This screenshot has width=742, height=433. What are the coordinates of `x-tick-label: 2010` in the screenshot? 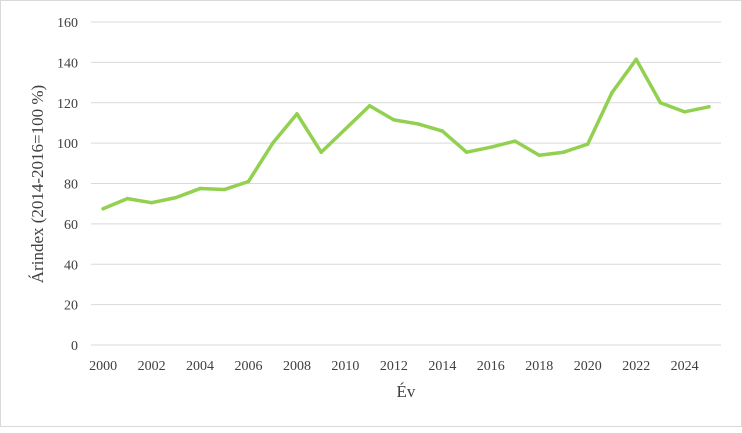 It's located at (345, 366).